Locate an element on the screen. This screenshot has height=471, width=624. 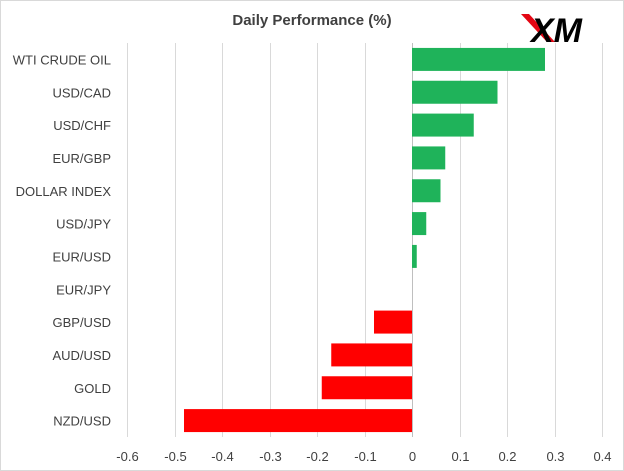
x-tick-label: -0.2 is located at coordinates (317, 456).